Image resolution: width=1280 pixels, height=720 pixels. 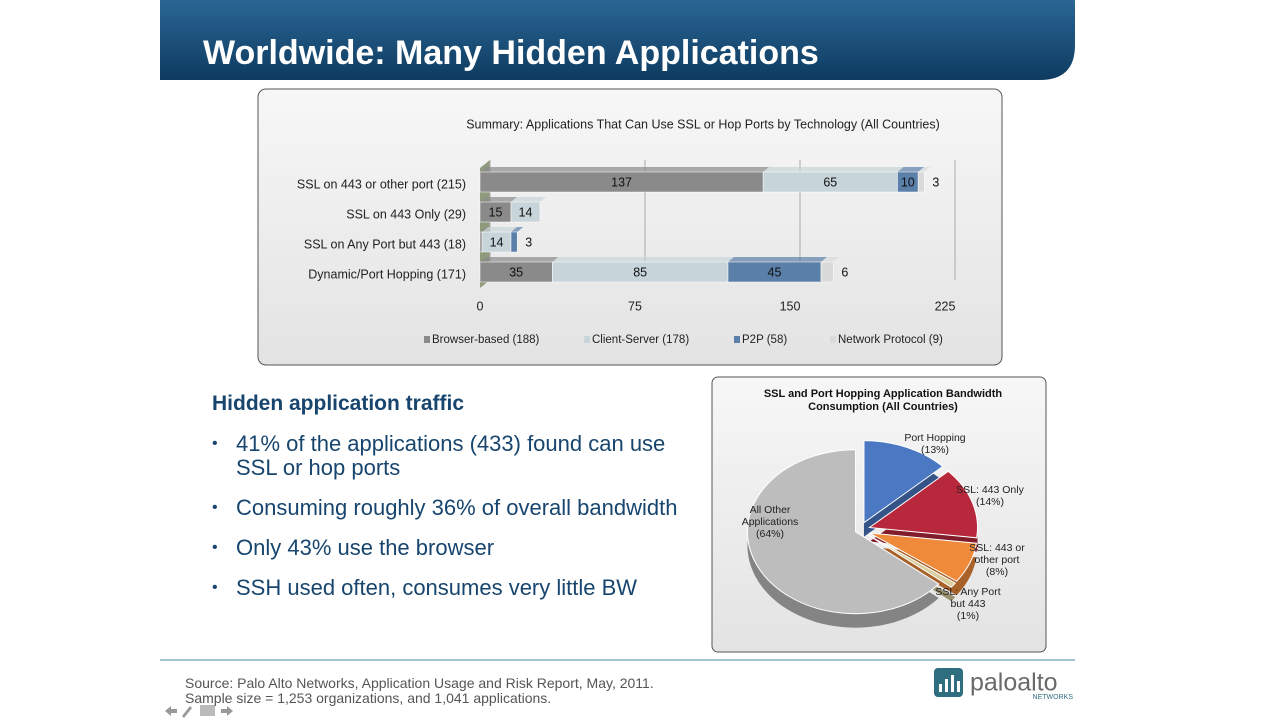 I want to click on slice-label: Port Hopping (13%), so click(x=935, y=444).